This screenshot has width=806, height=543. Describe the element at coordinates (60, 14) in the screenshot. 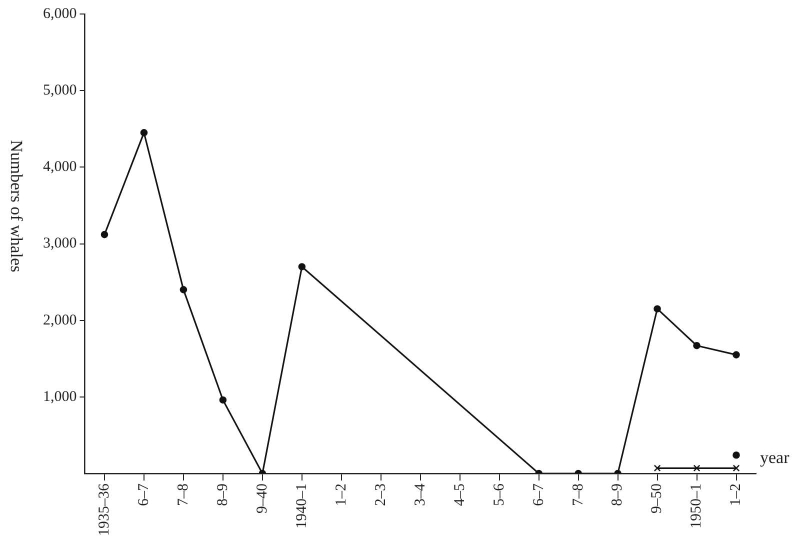

I see `y-tick-label: 6,000` at that location.